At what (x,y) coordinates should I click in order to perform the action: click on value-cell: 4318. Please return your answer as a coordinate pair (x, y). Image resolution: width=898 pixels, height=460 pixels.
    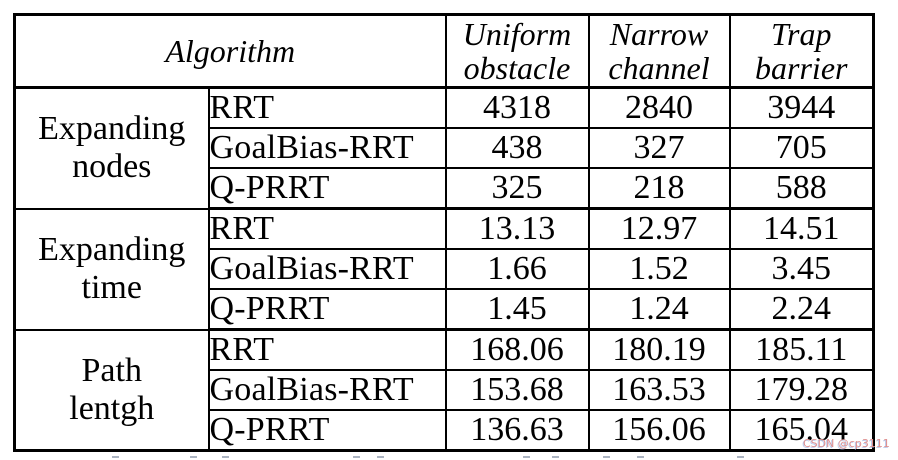
    Looking at the image, I should click on (517, 107).